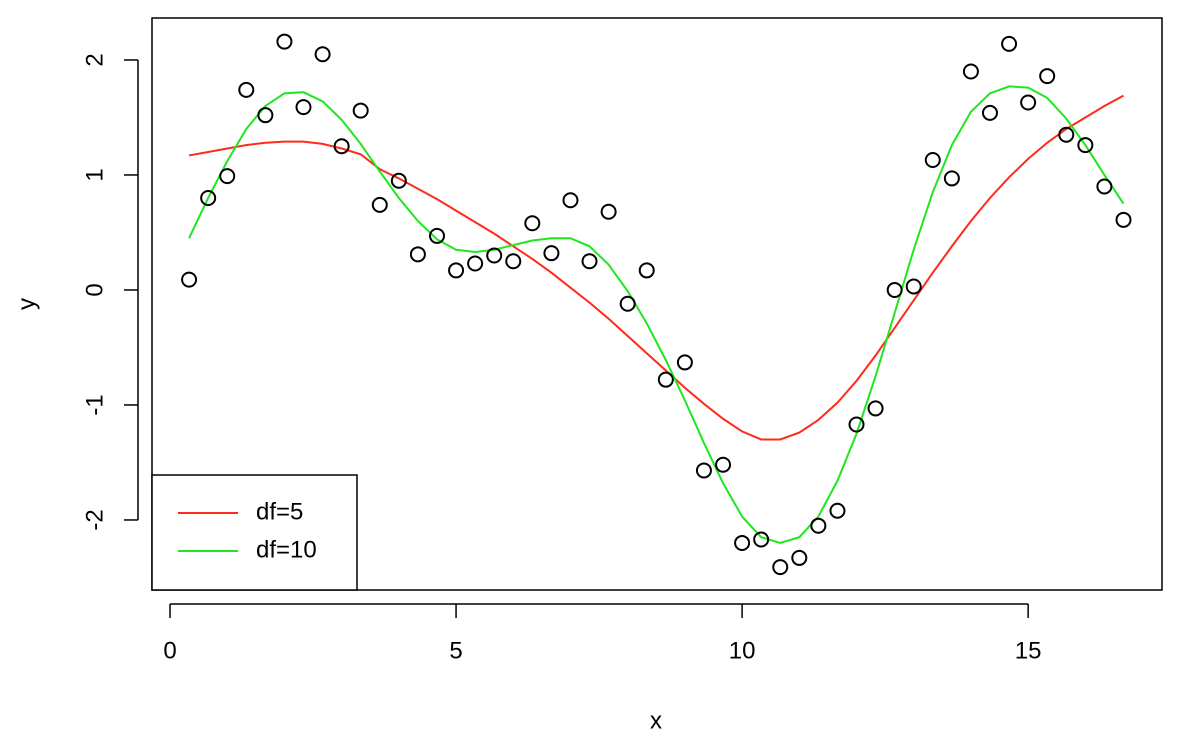 The height and width of the screenshot is (748, 1200). Describe the element at coordinates (254, 532) in the screenshot. I see `legend-box` at that location.